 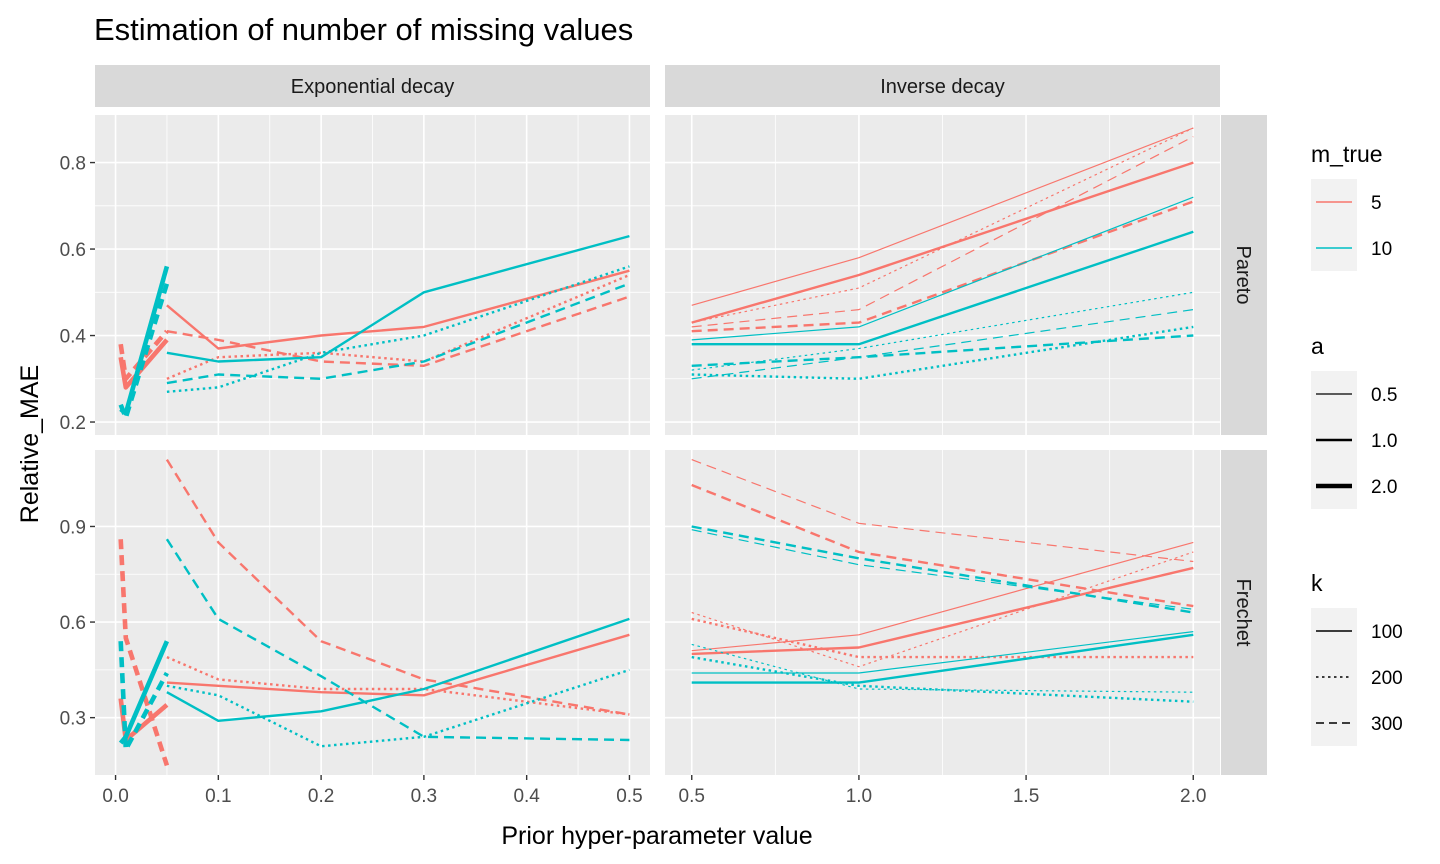 I want to click on panel-frechet-exponential-decay, so click(x=372, y=612).